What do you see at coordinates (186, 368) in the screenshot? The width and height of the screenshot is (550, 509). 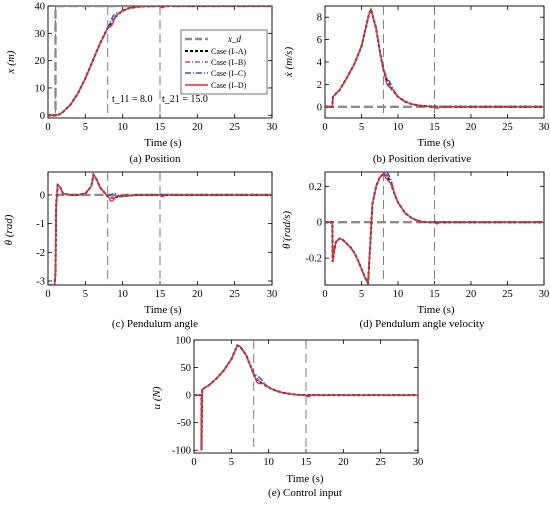 I see `y-tick-label: 50` at bounding box center [186, 368].